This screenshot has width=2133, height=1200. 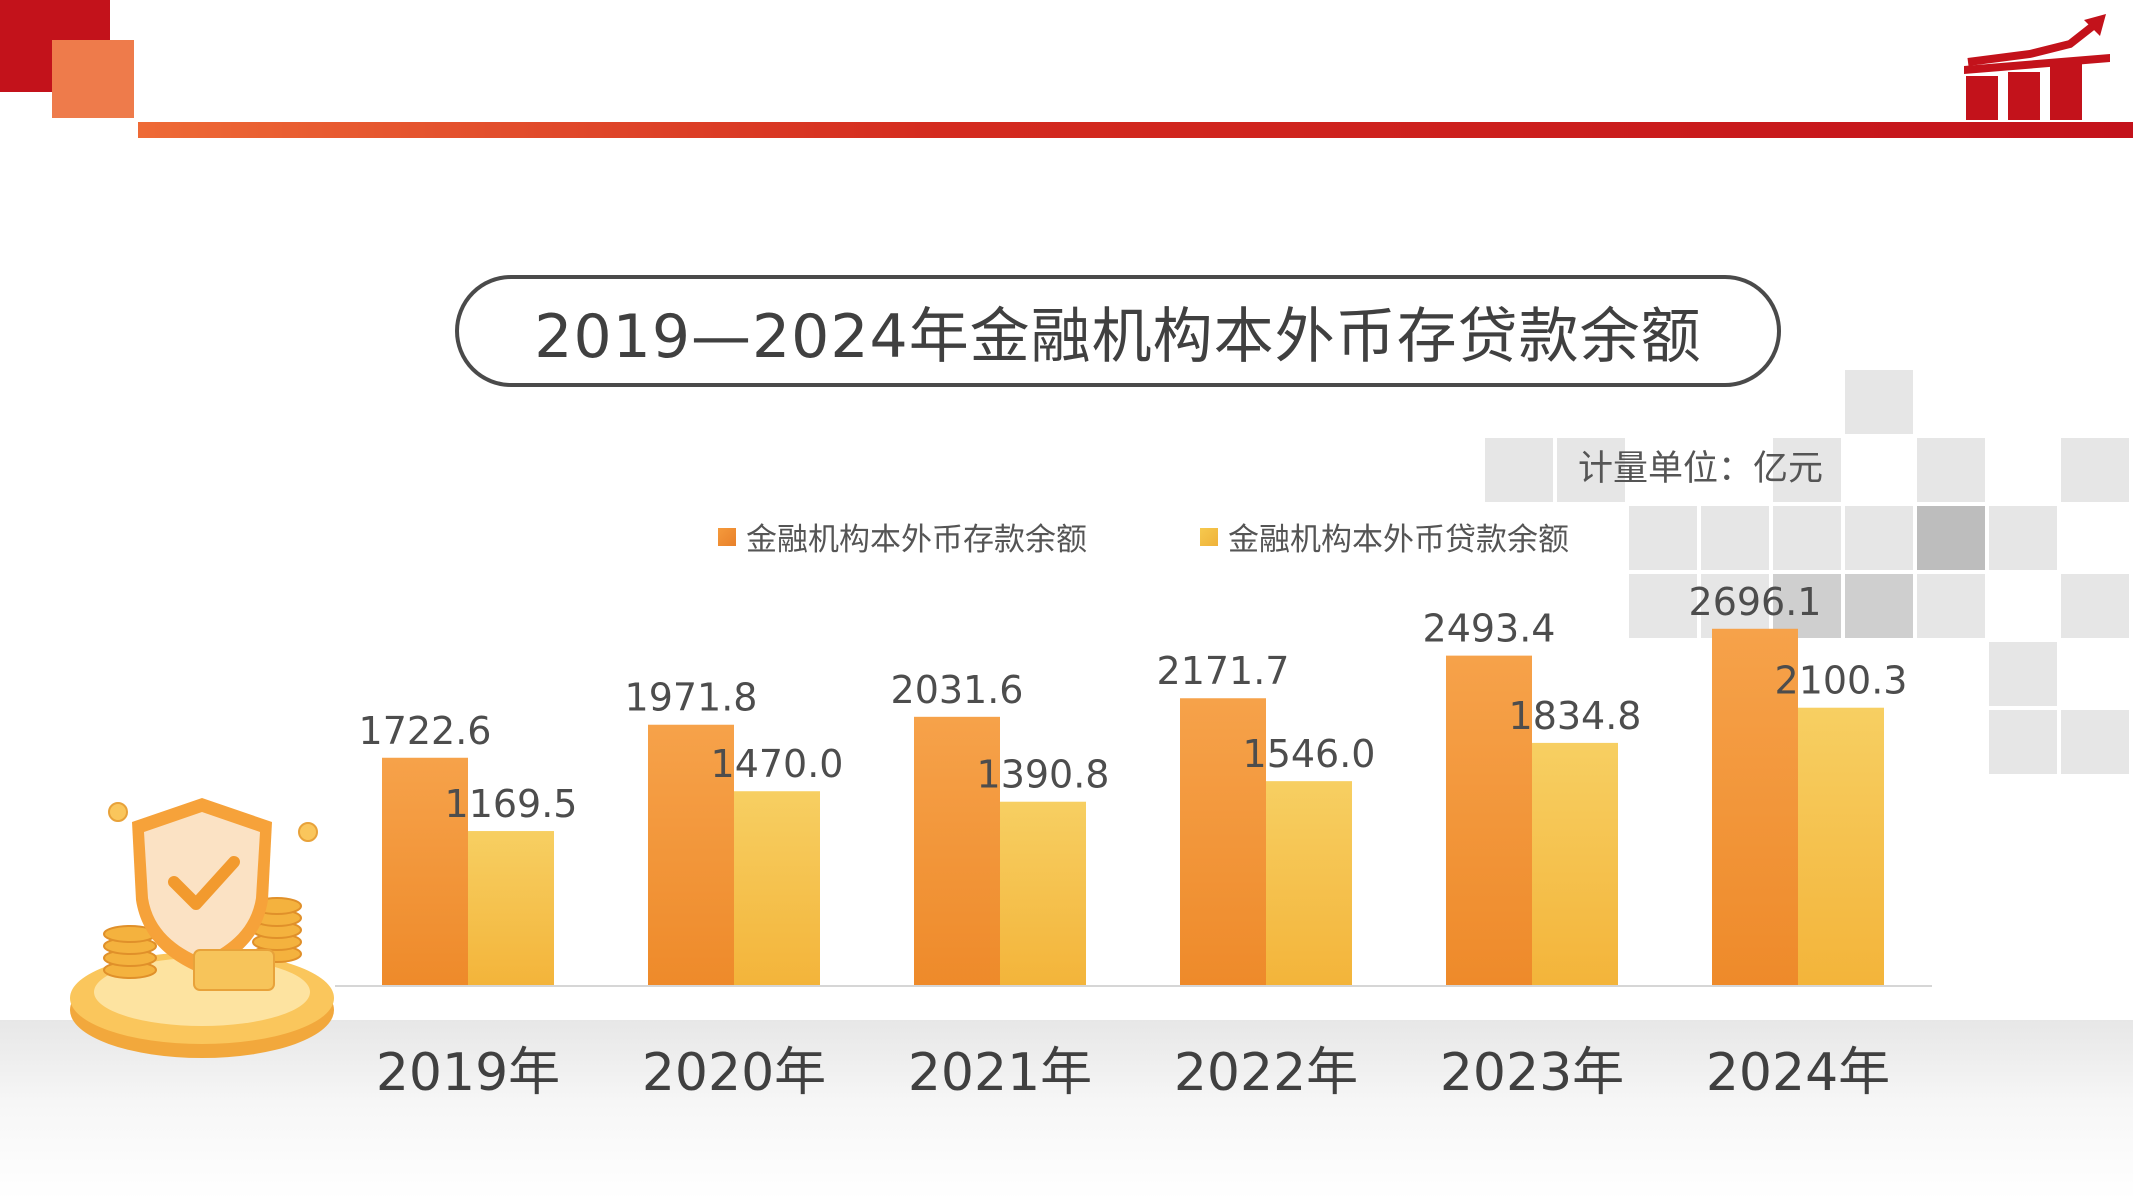 I want to click on title-box: 2019—2024年金融机构本外币存贷款余额, so click(x=1118, y=331).